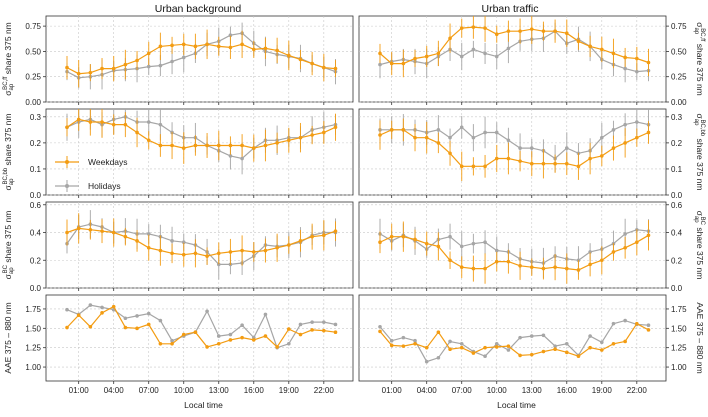 This screenshot has height=417, width=708. I want to click on legend-marker, so click(67, 162).